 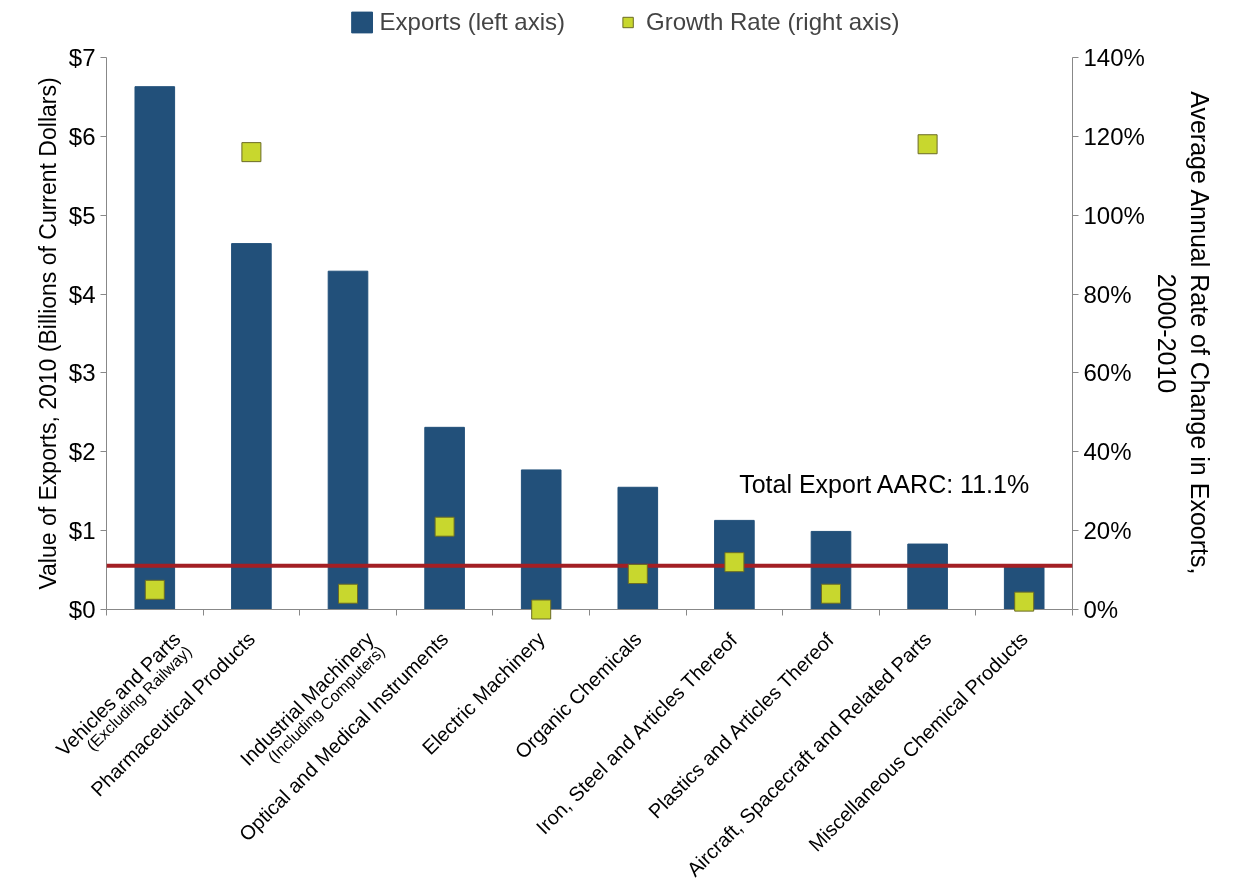 What do you see at coordinates (772, 21) in the screenshot?
I see `legend-label: Growth Rate (right axis)` at bounding box center [772, 21].